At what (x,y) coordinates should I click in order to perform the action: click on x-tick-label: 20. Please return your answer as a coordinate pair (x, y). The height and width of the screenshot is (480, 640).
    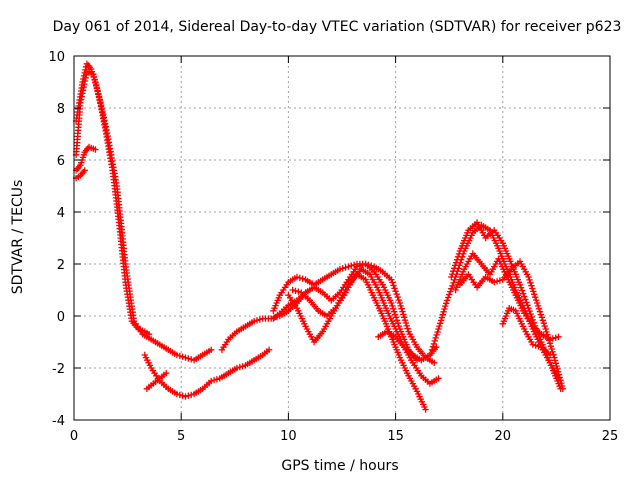
    Looking at the image, I should click on (503, 436).